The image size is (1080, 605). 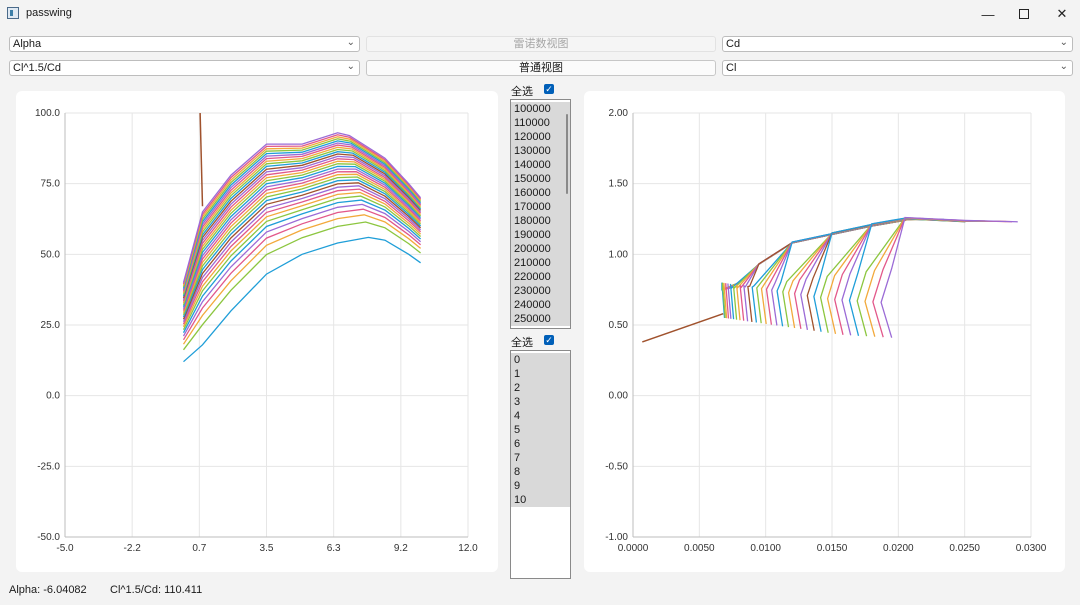 What do you see at coordinates (540, 14) in the screenshot?
I see `title-bar: passwing — ✕` at bounding box center [540, 14].